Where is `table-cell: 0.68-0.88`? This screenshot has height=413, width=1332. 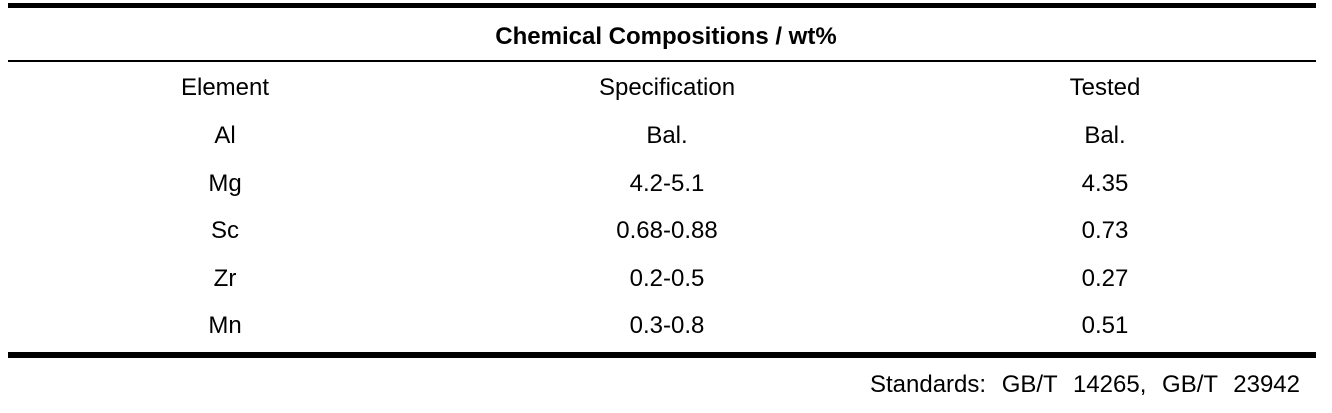
table-cell: 0.68-0.88 is located at coordinates (667, 230).